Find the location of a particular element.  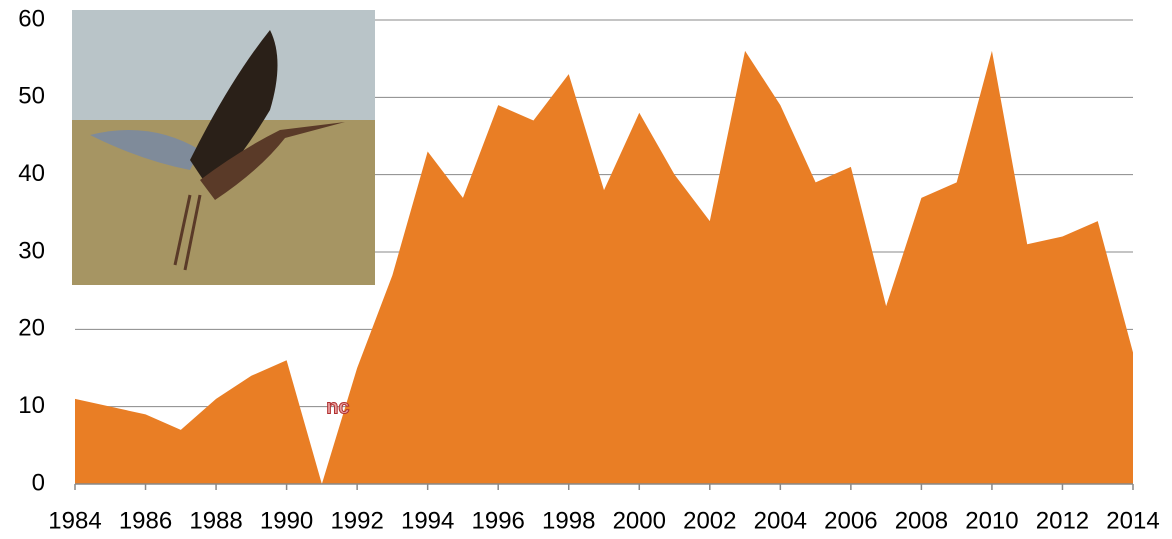

x-tick-label: 2004 is located at coordinates (780, 520).